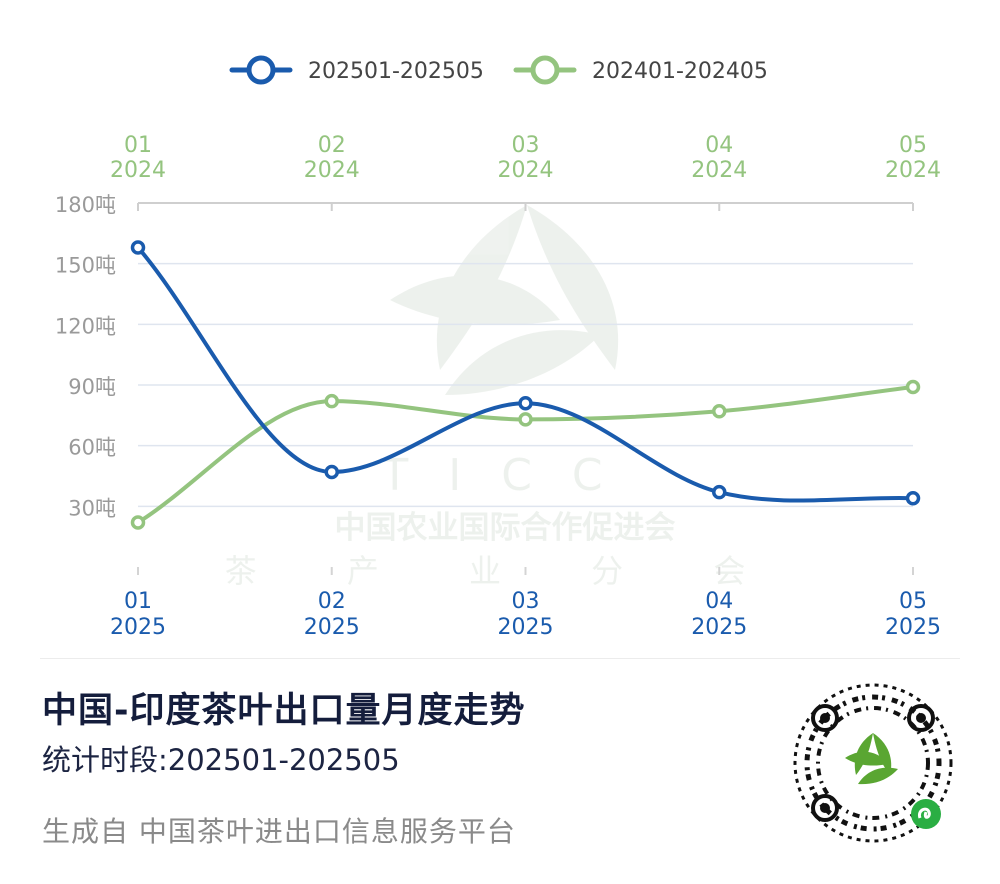  Describe the element at coordinates (138, 601) in the screenshot. I see `x-bottom-tick-label: 01` at that location.